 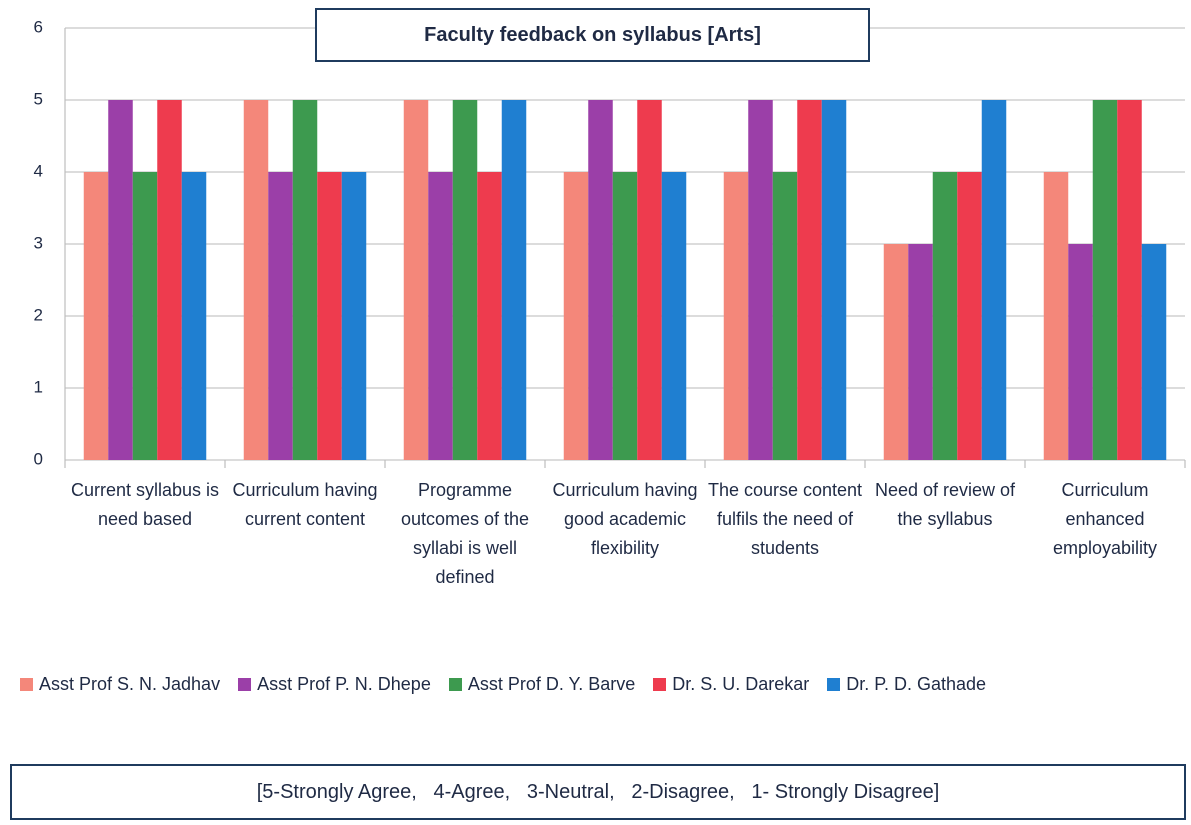 I want to click on x-tick-label: Need of review of the syllabus, so click(x=945, y=504).